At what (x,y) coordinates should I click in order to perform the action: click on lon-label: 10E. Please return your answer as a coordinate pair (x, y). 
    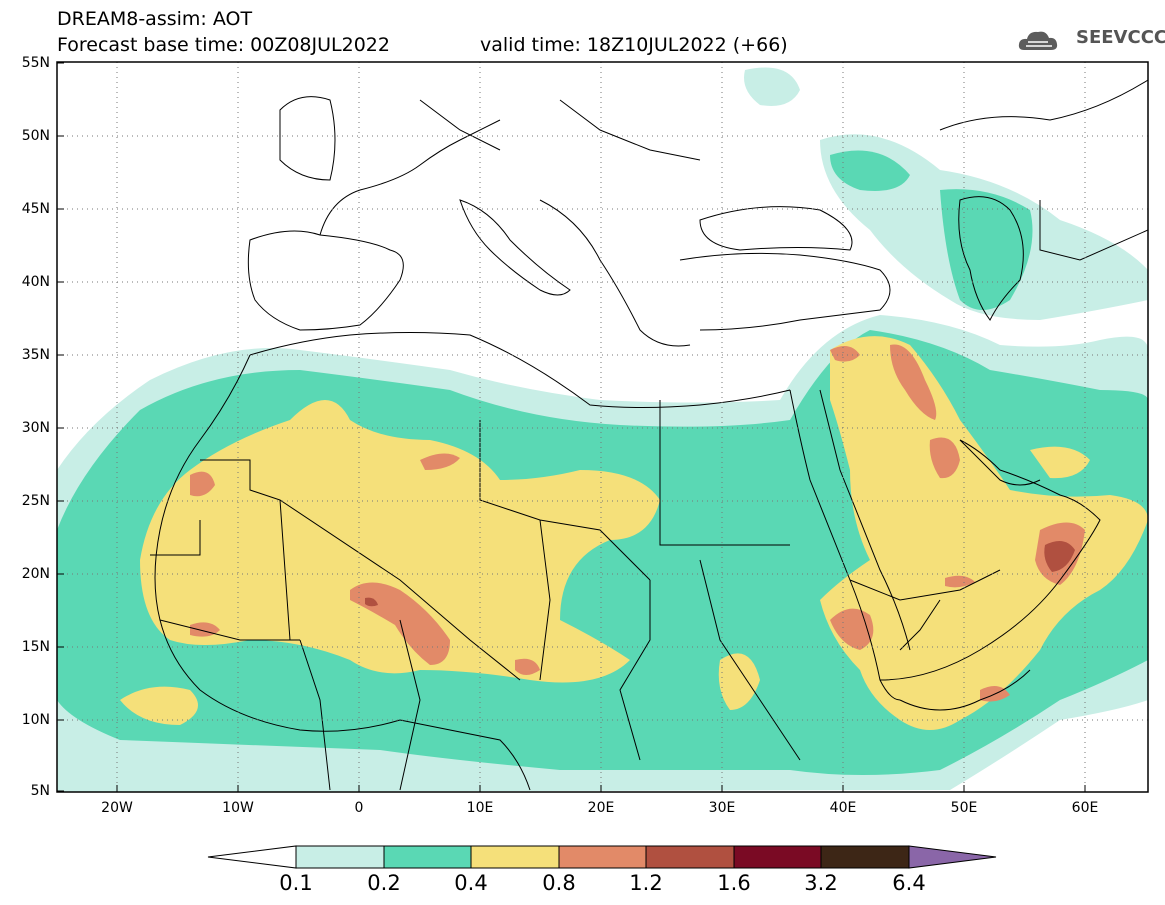
    Looking at the image, I should click on (480, 808).